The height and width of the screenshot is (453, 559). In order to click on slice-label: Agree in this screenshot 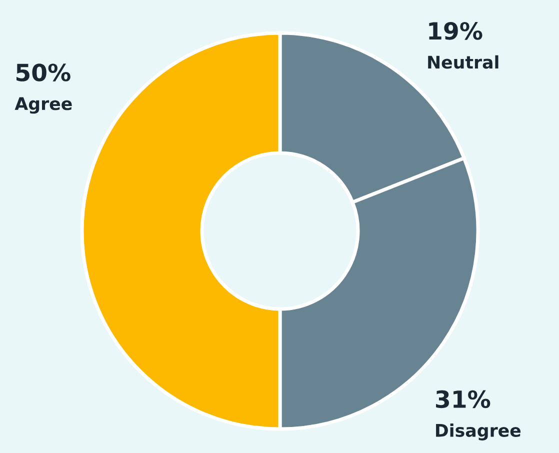, I will do `click(43, 105)`.